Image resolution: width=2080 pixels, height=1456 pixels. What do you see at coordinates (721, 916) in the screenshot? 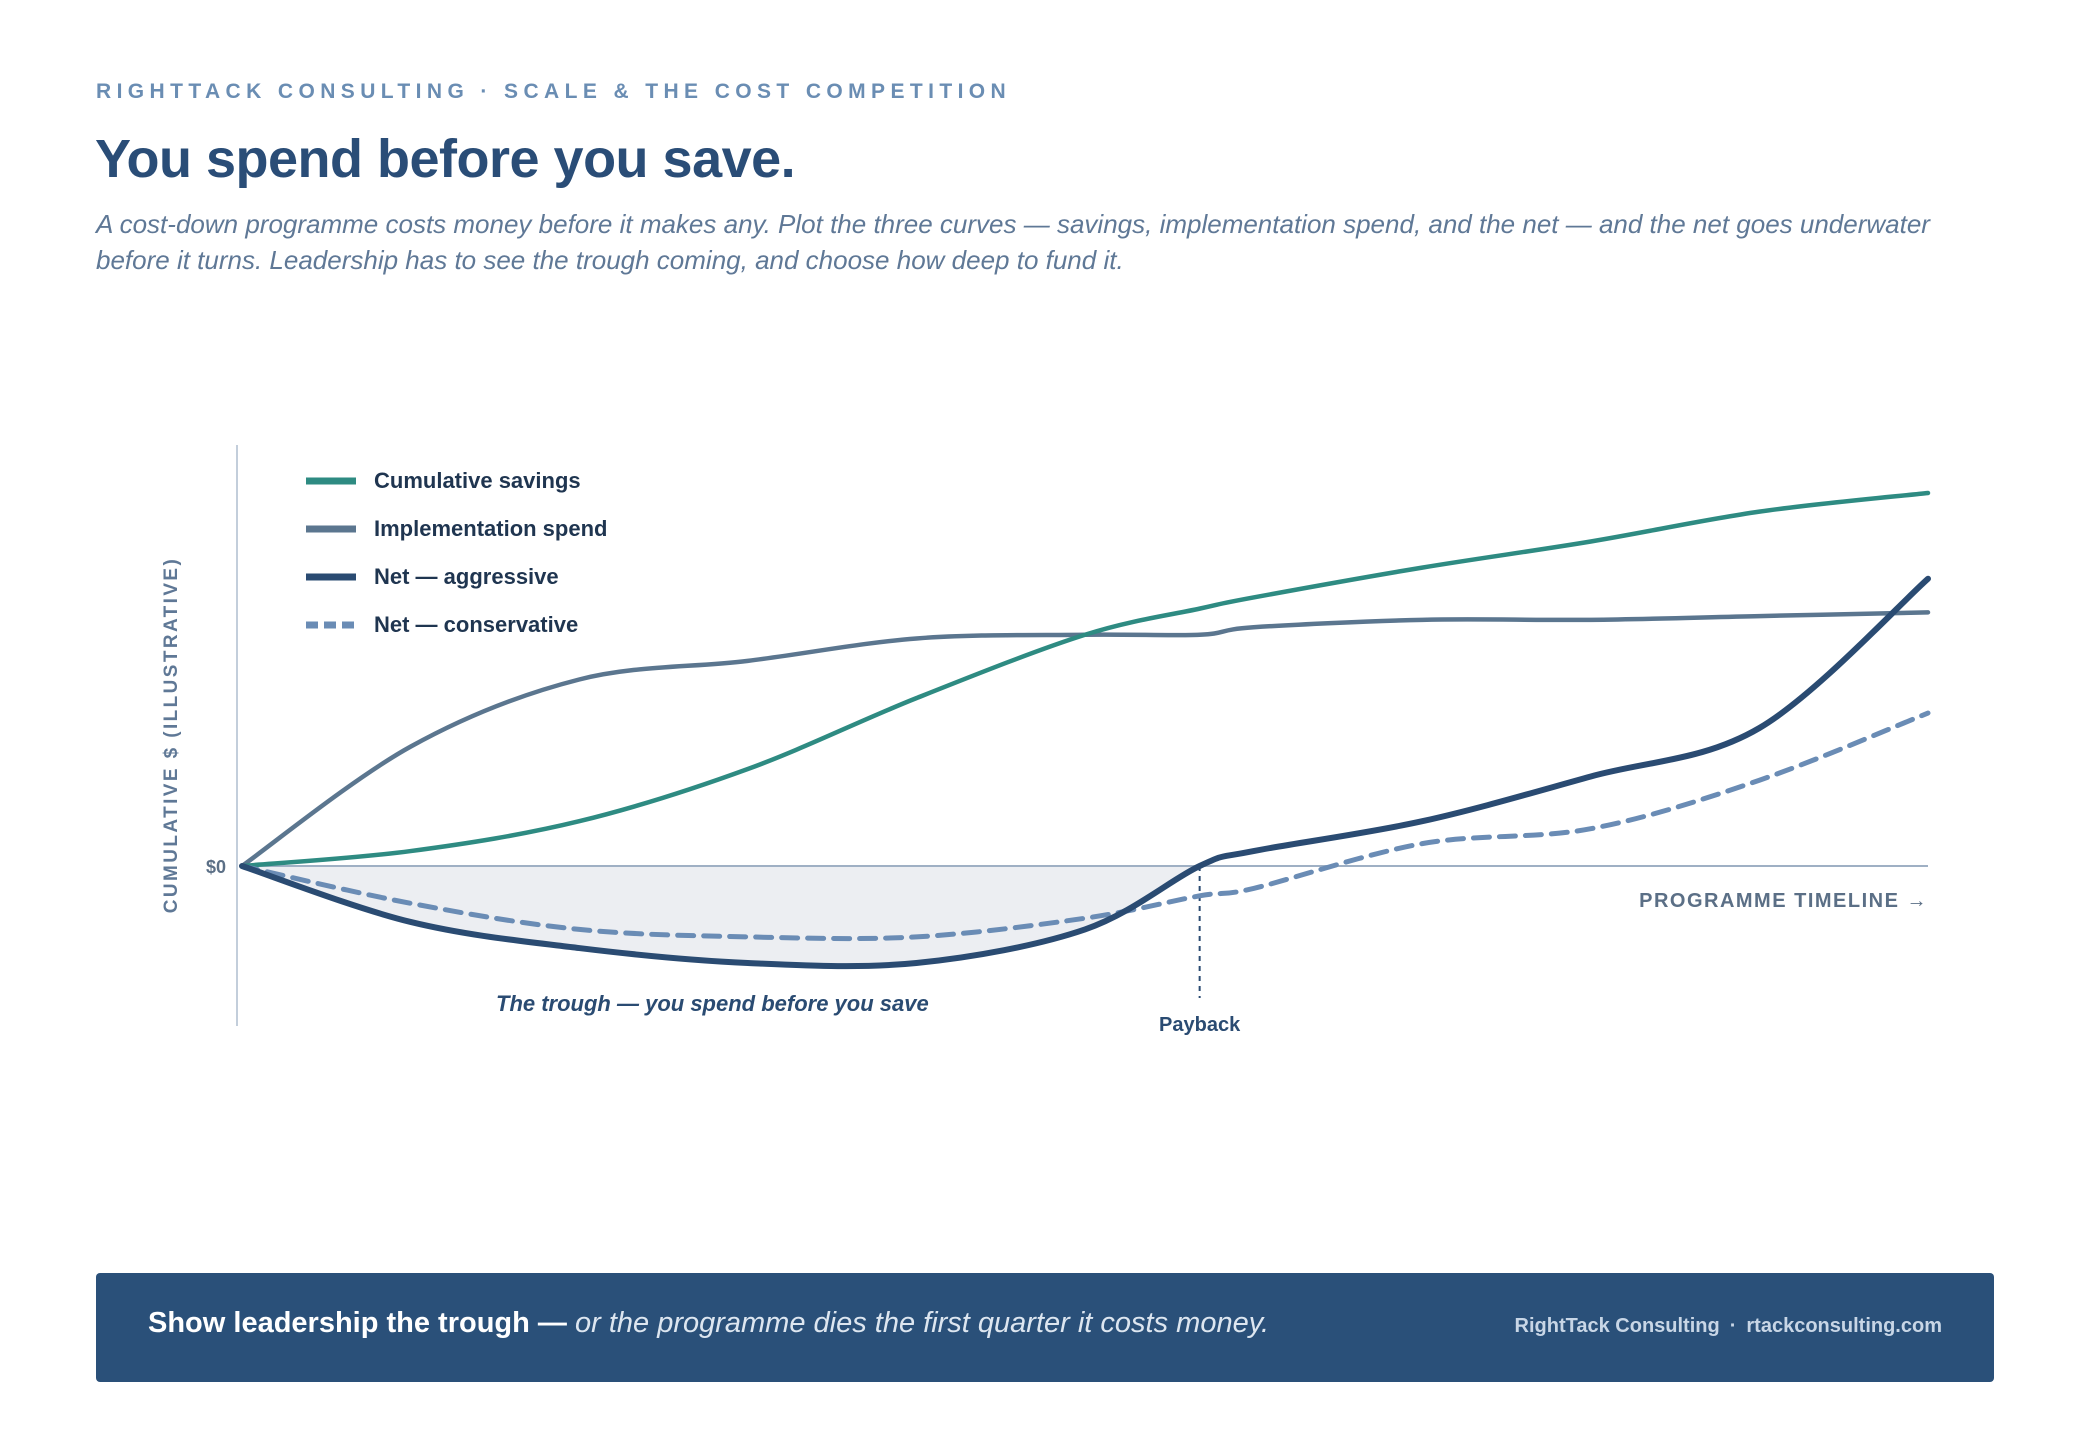
I see `trough-shaded-area` at bounding box center [721, 916].